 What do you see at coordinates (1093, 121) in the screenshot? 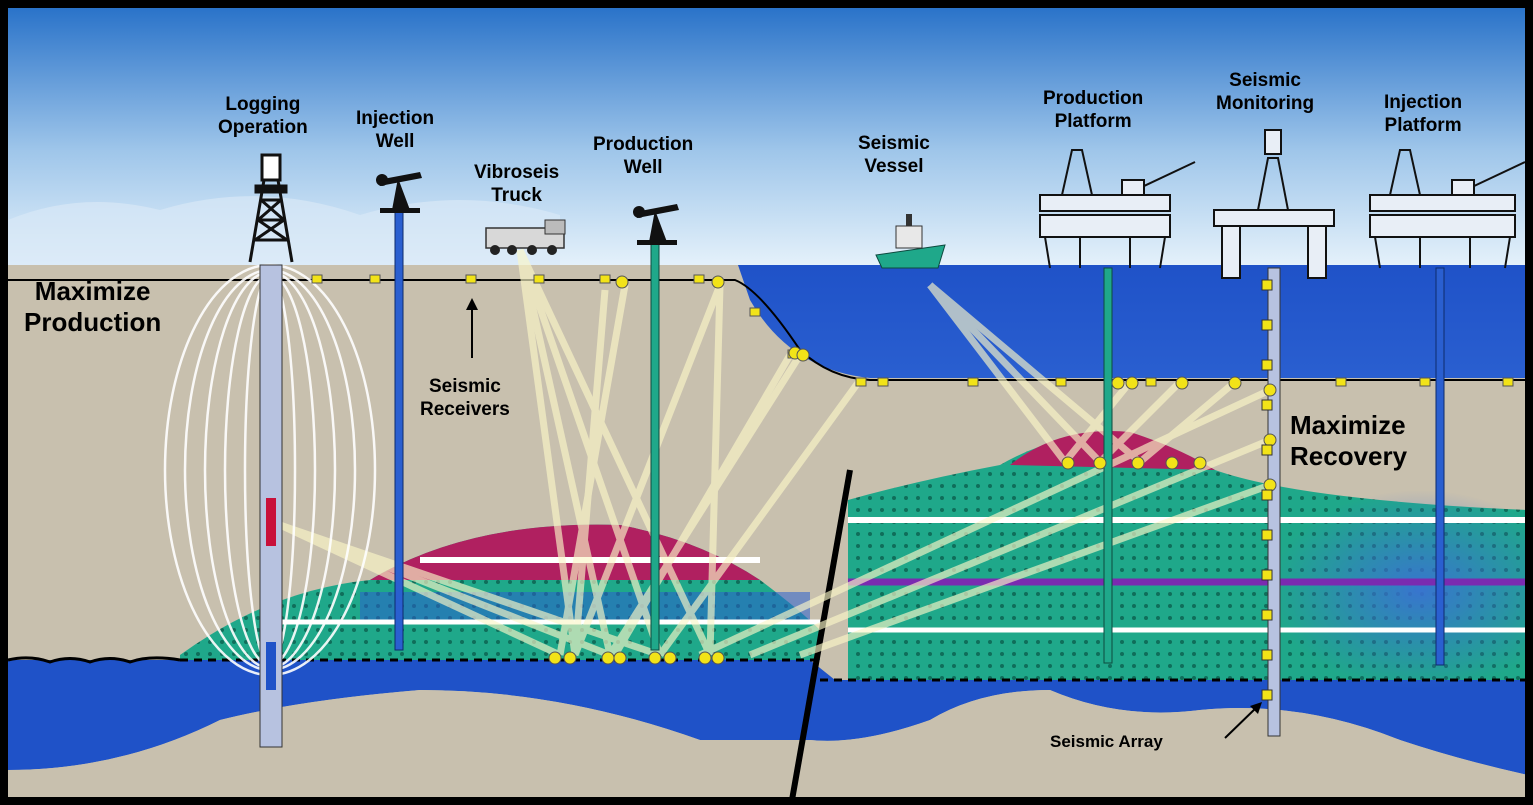
I see `production-platform-line2: Platform` at bounding box center [1093, 121].